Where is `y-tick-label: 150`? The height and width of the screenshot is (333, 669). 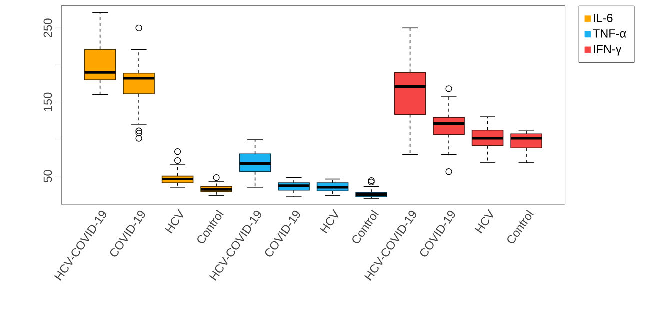
y-tick-label: 150 is located at coordinates (48, 102).